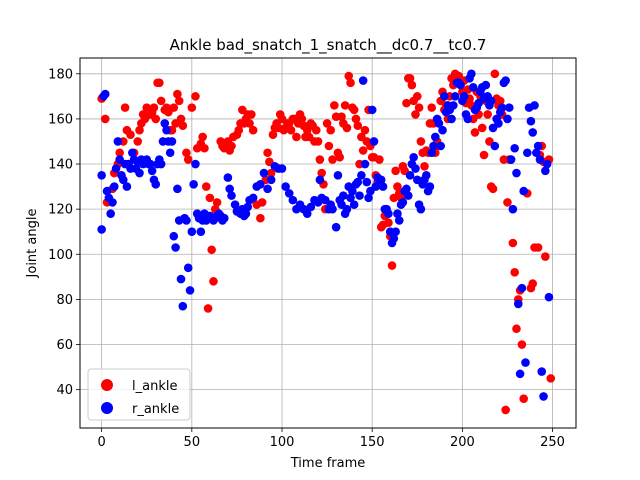  I want to click on x-tick-label: 150, so click(372, 442).